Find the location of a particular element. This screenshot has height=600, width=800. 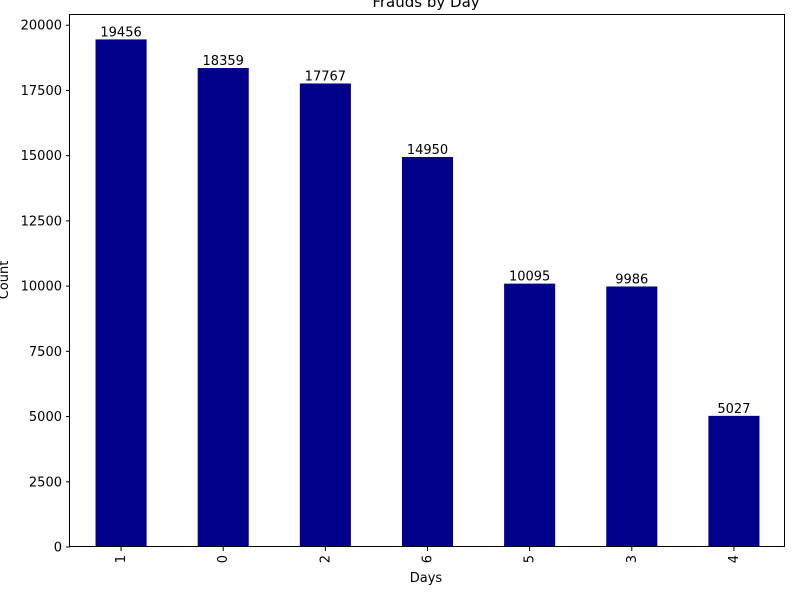

y-tick-label: 20000 is located at coordinates (41, 26).